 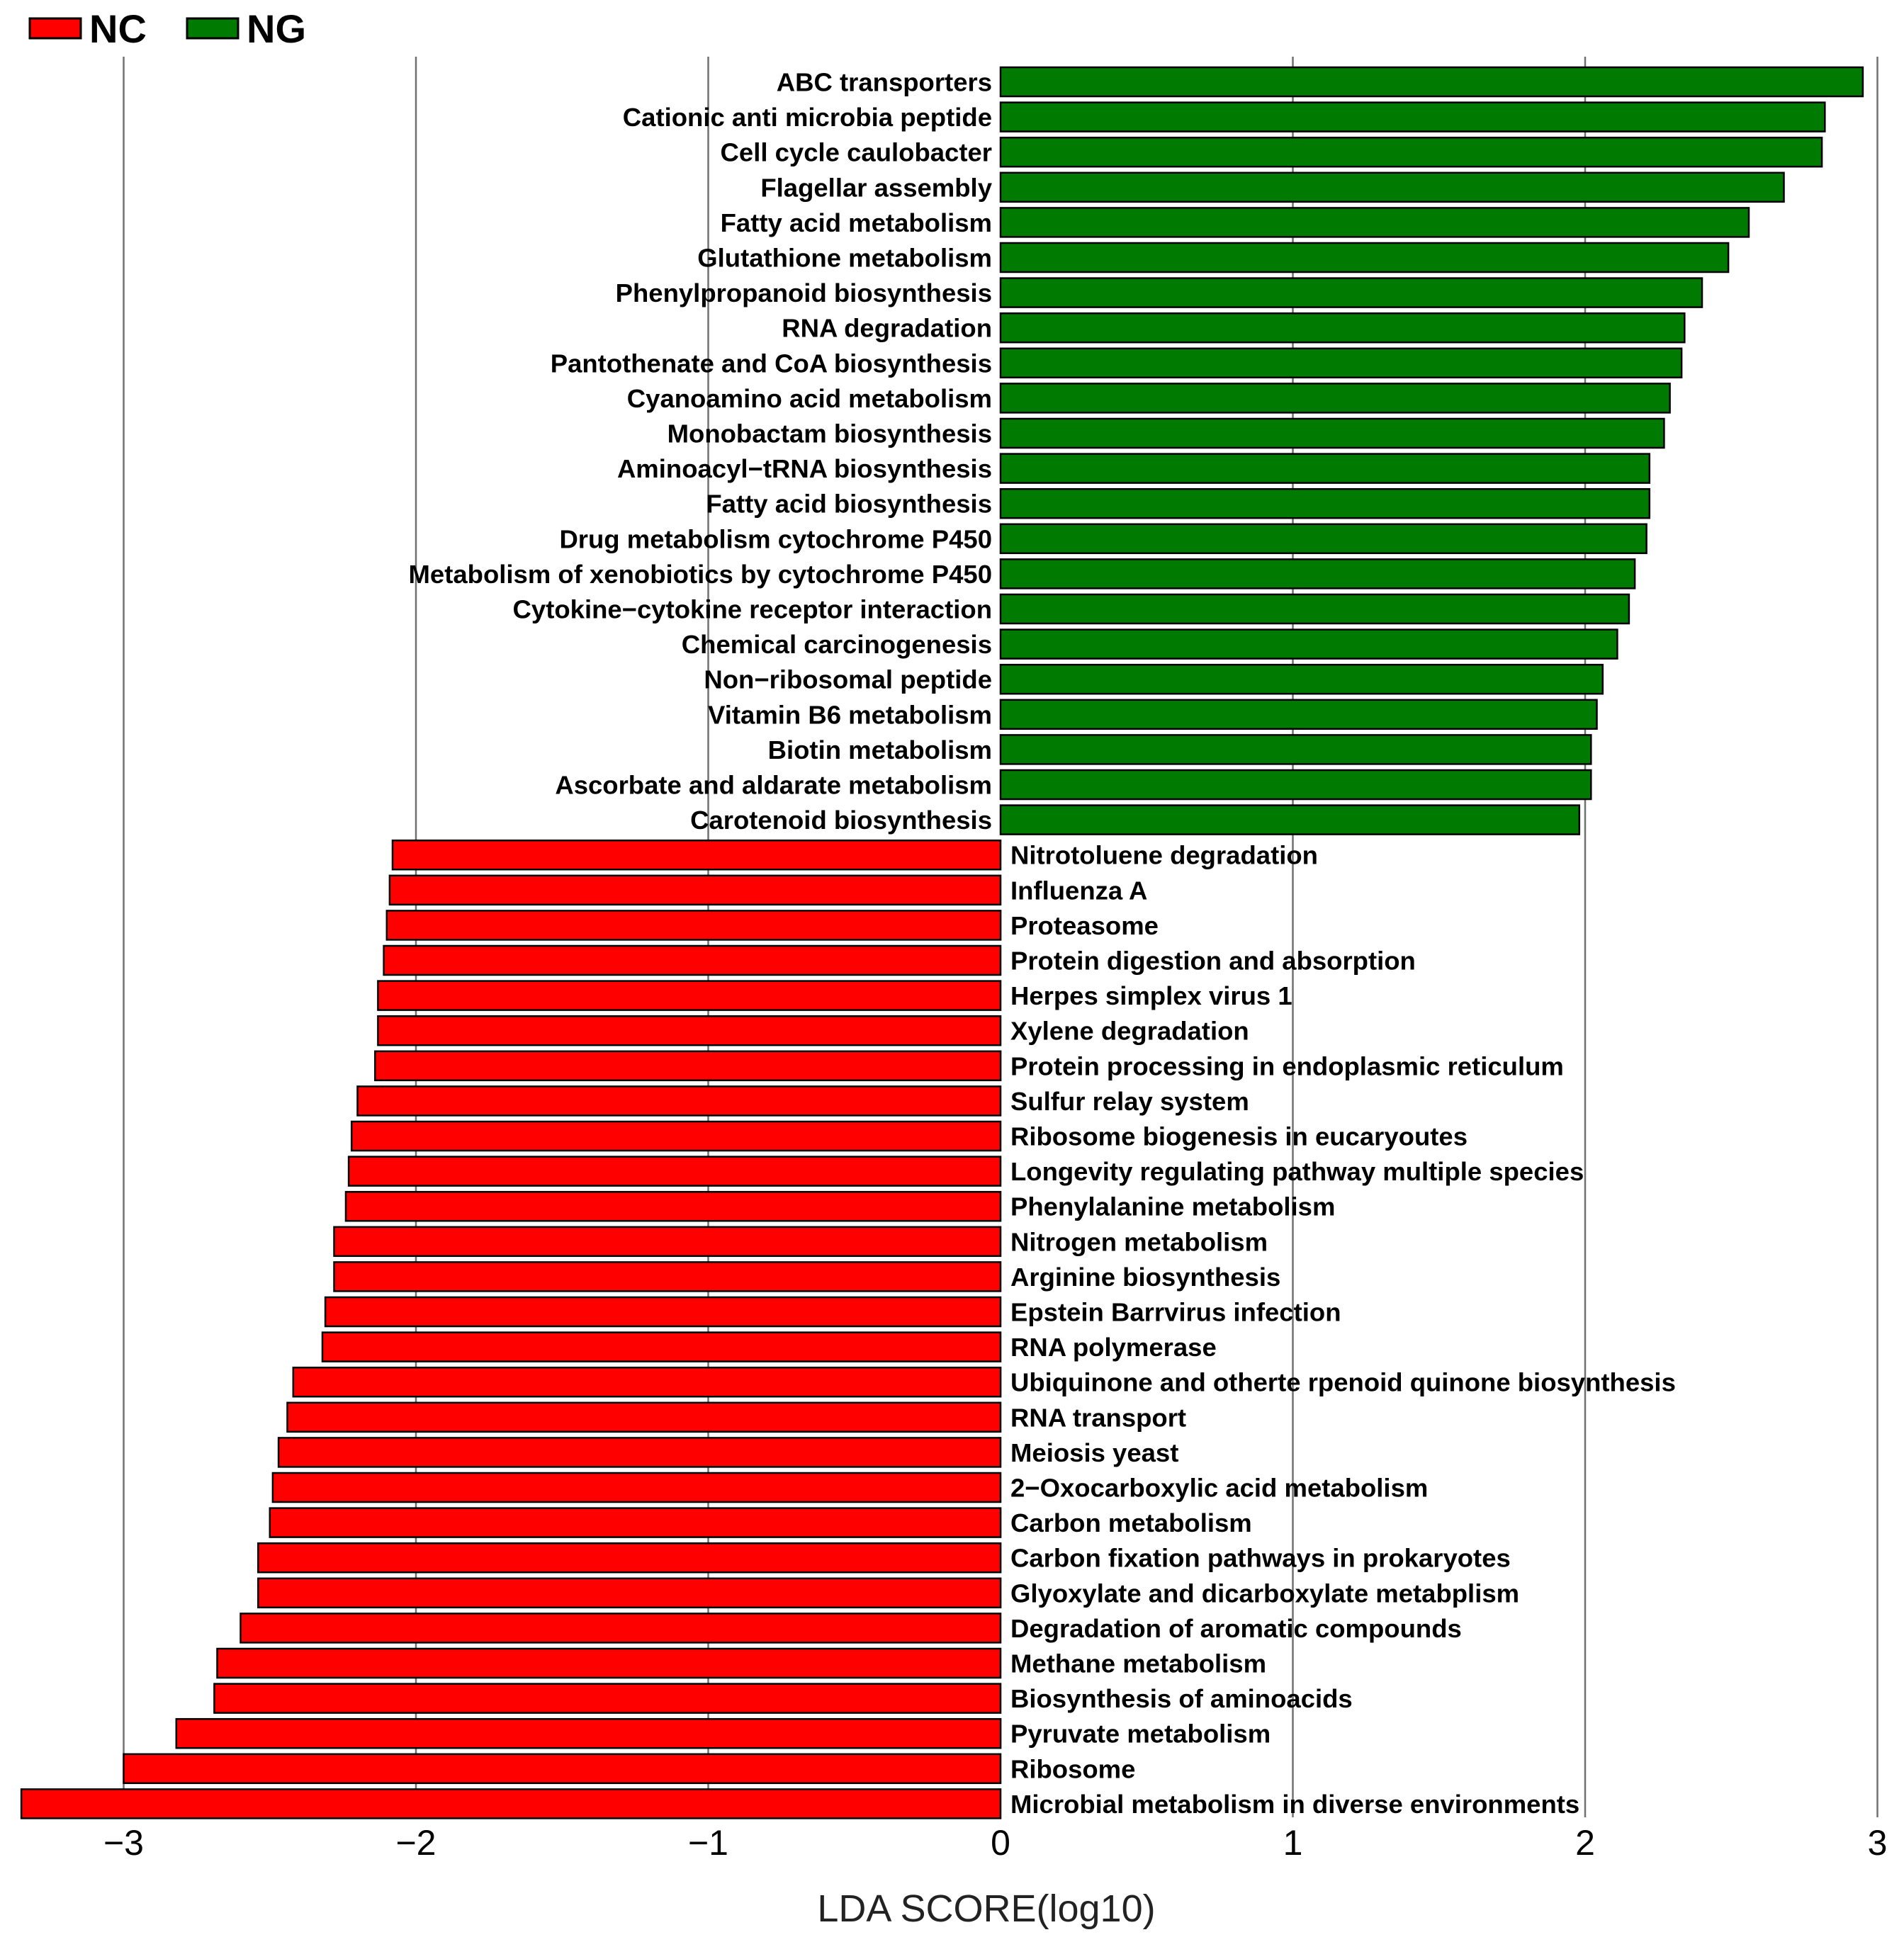 What do you see at coordinates (771, 363) in the screenshot?
I see `bar-label-ng-8: Pantothenate and CoA biosynthesis` at bounding box center [771, 363].